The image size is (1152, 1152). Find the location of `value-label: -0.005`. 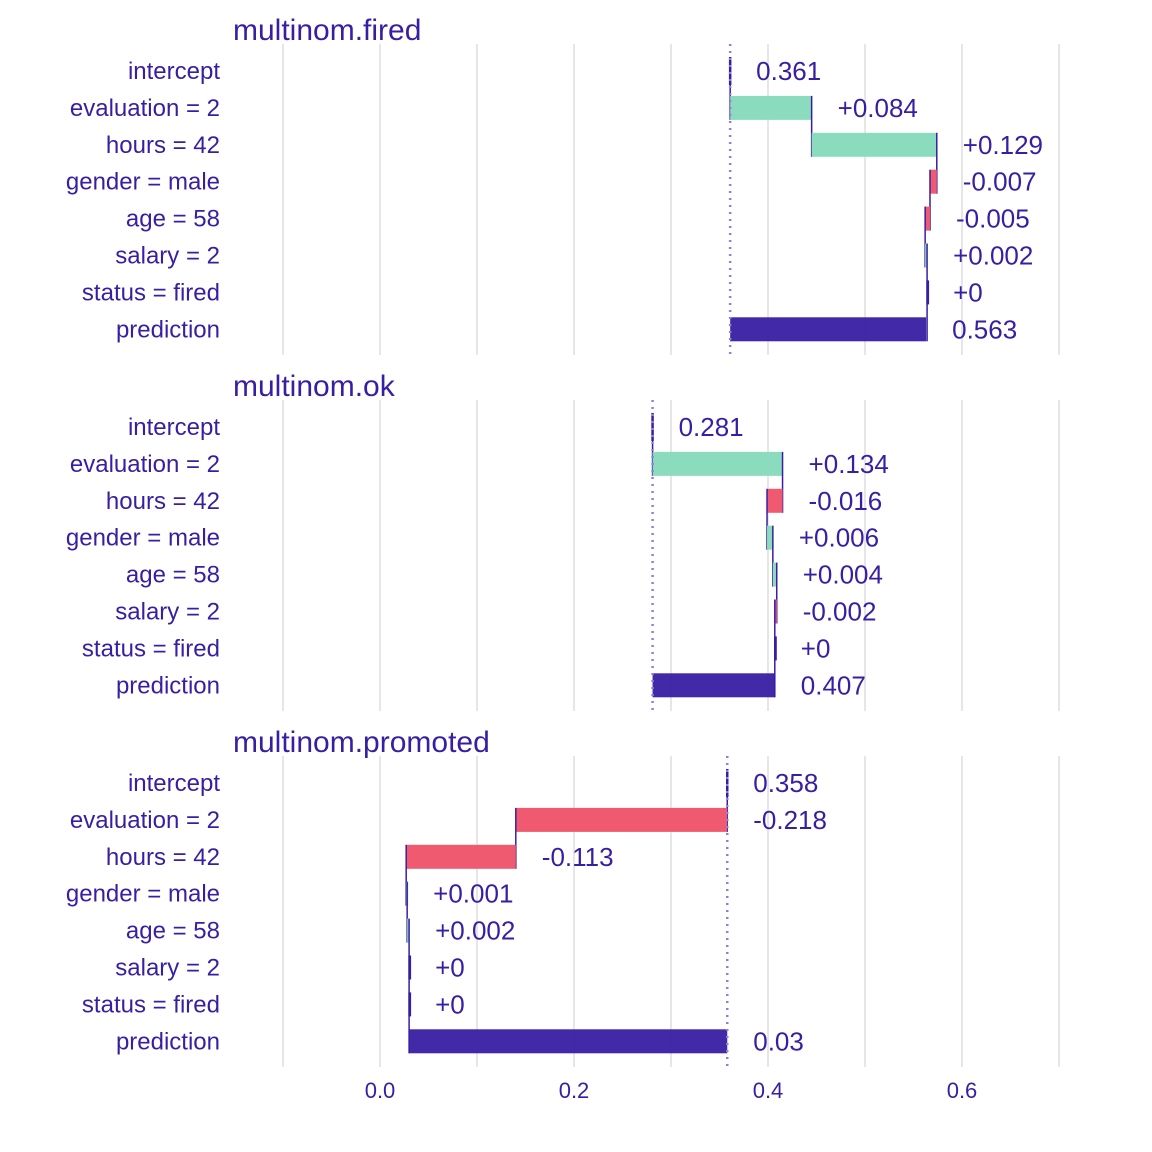

value-label: -0.005 is located at coordinates (993, 219).